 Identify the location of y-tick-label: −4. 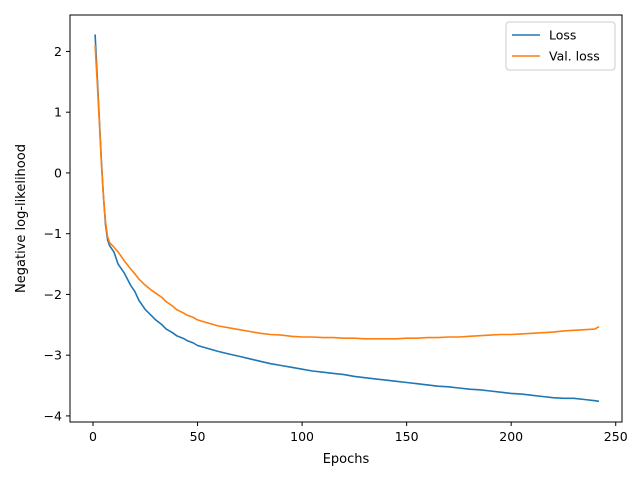
(53, 415).